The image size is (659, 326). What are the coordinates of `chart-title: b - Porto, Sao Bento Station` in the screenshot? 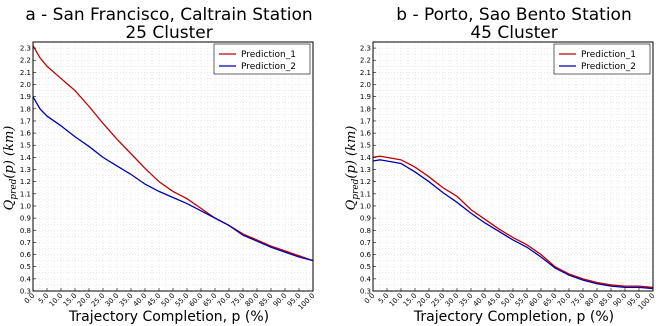 It's located at (513, 15).